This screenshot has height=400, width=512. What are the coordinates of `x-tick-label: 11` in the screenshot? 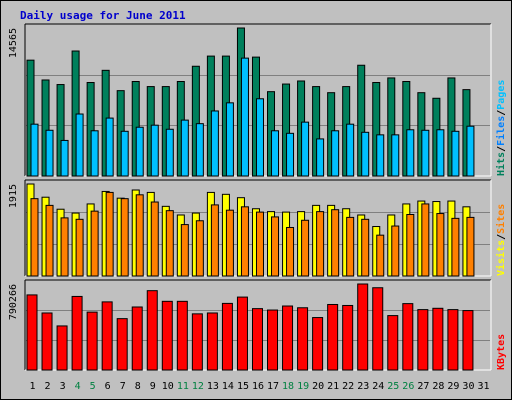 It's located at (183, 386).